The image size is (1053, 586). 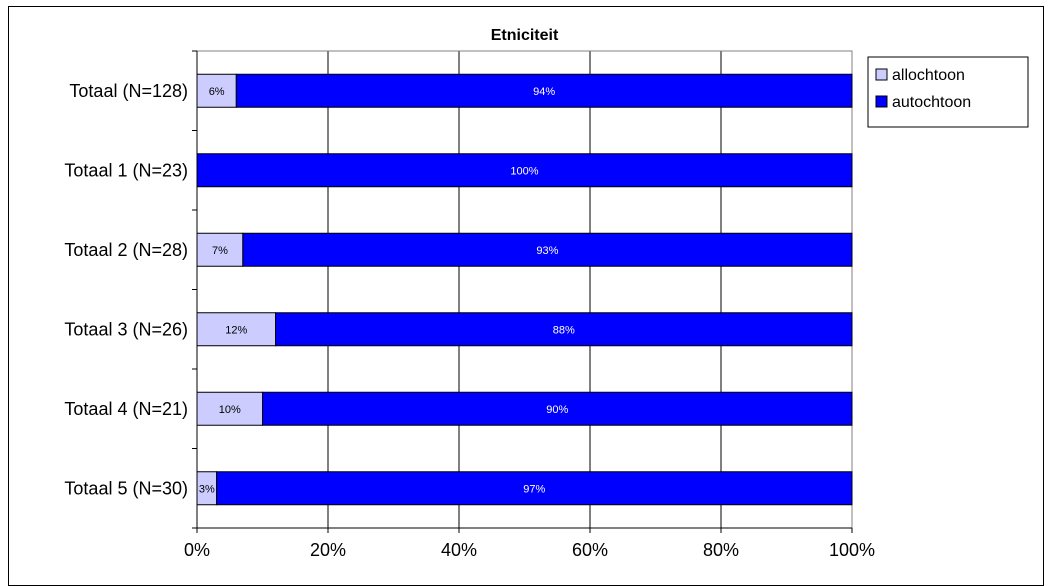 I want to click on x-tick-label-5: 100%, so click(x=852, y=550).